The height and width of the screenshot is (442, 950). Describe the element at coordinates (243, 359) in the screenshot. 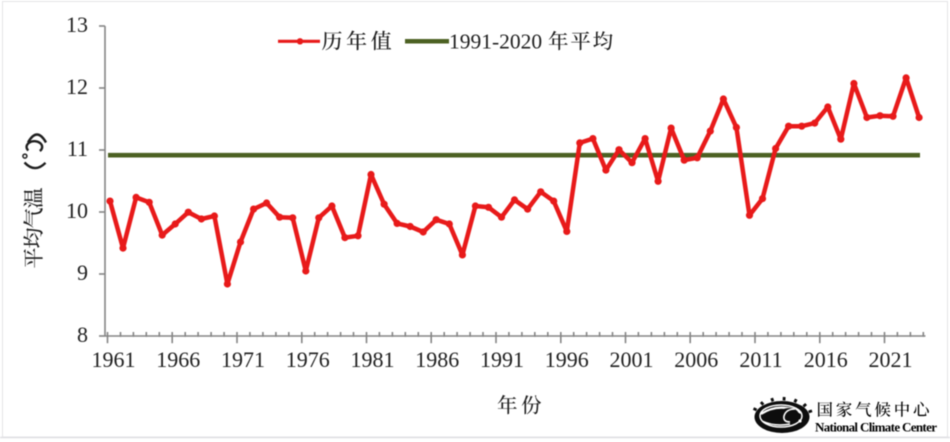

I see `svg-text: 1971` at that location.